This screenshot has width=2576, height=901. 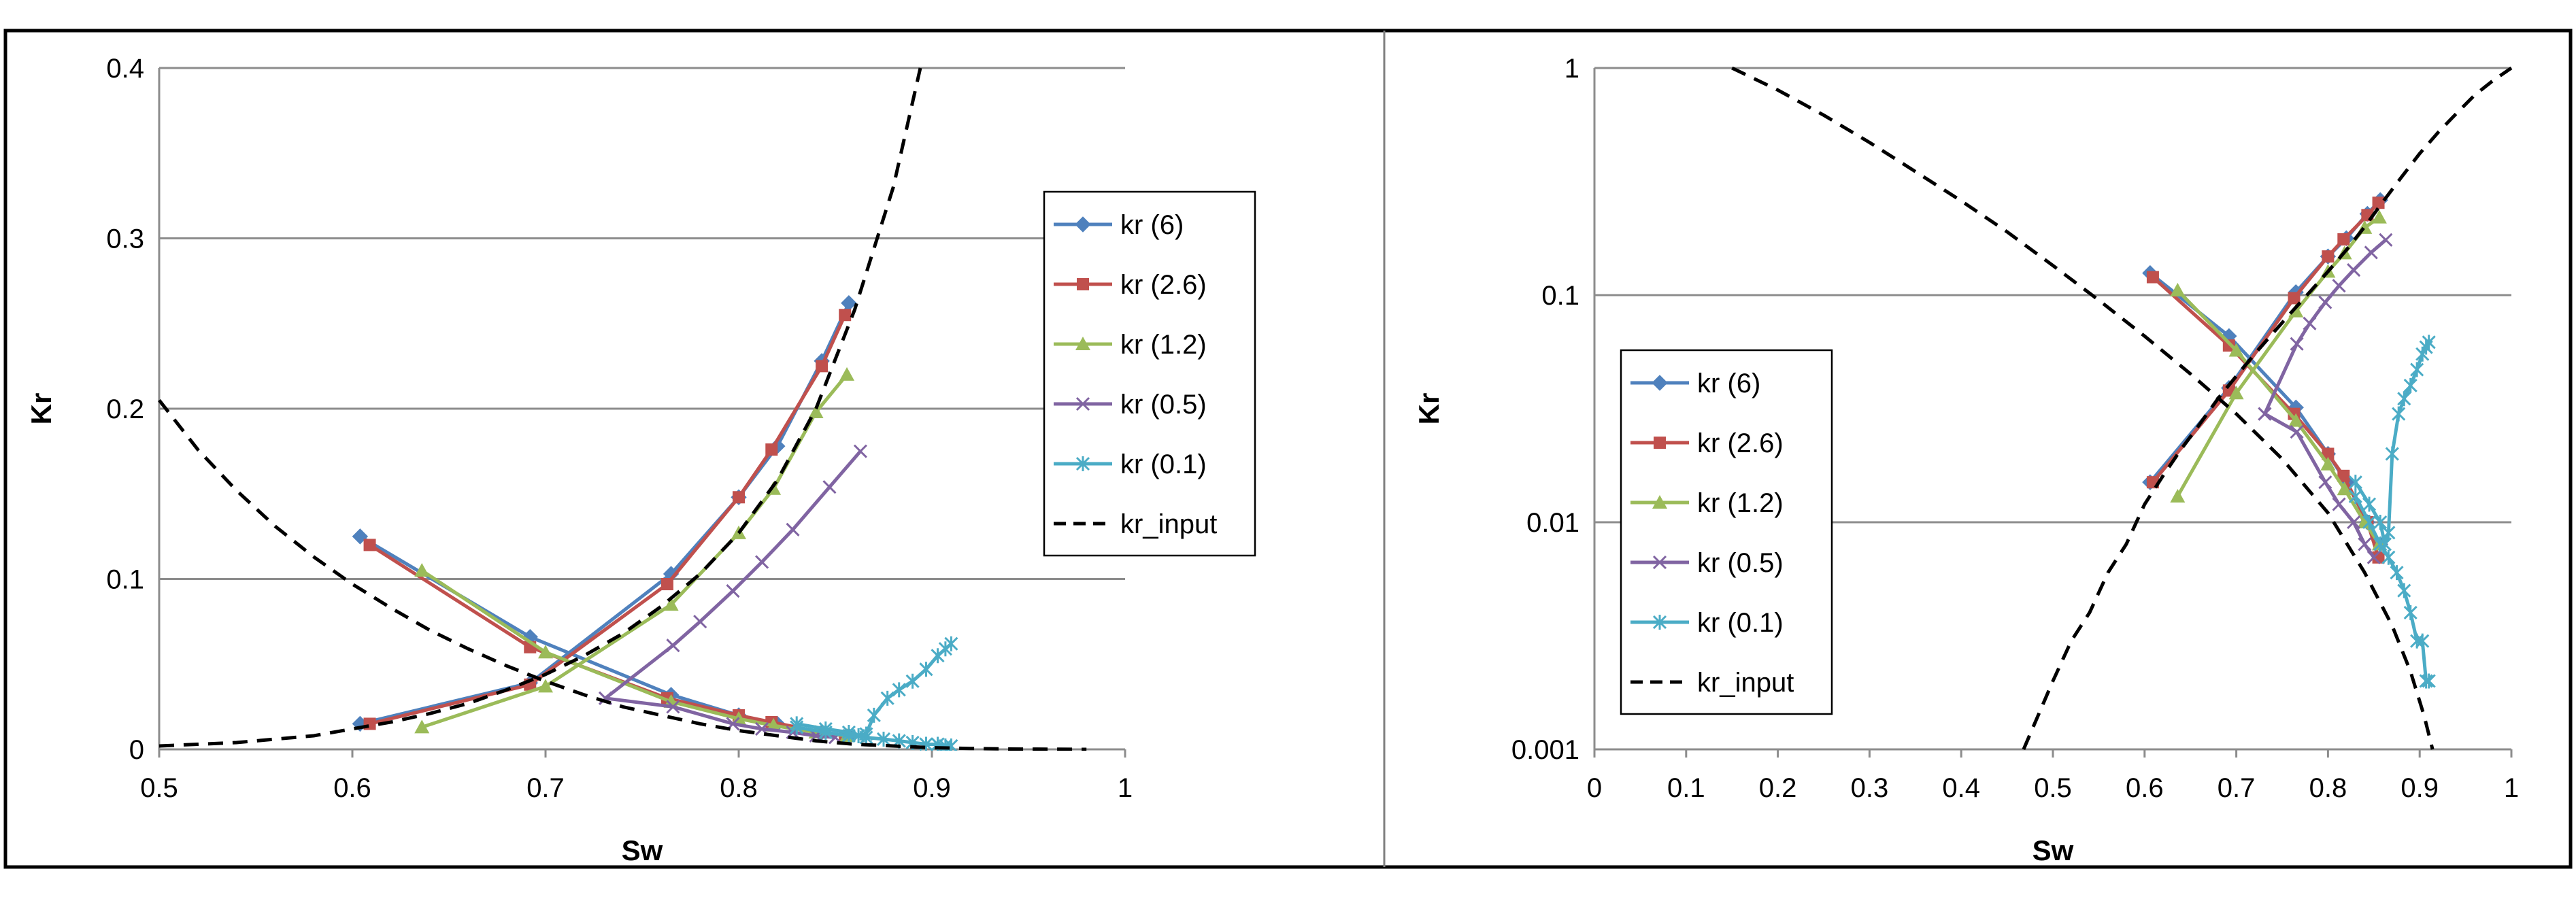 I want to click on legend-box, so click(x=1149, y=373).